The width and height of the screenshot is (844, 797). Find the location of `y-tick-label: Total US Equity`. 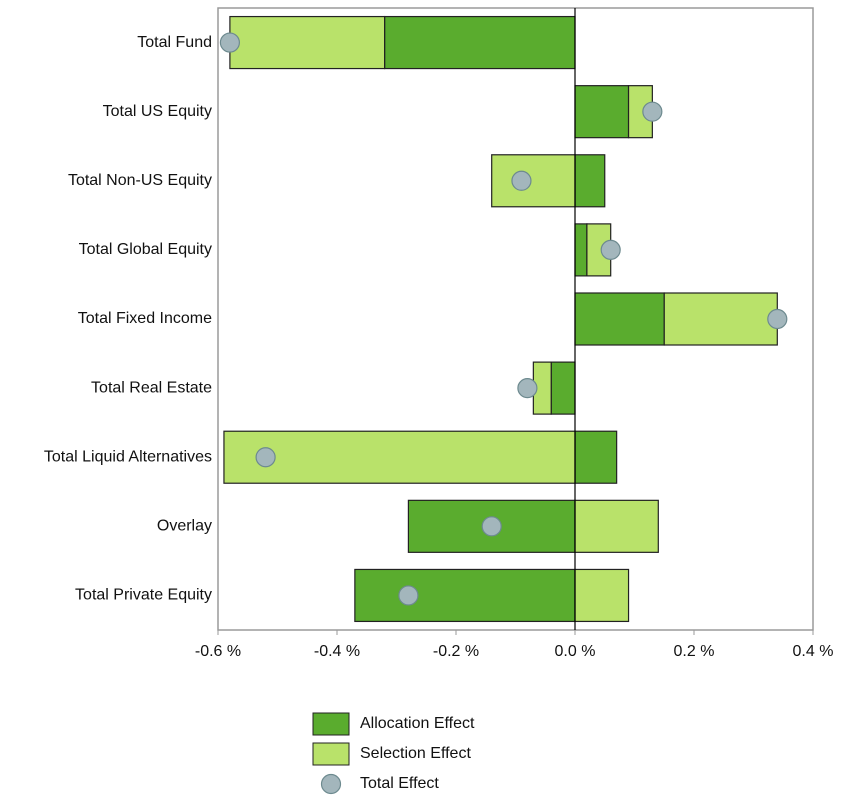

y-tick-label: Total US Equity is located at coordinates (157, 111).